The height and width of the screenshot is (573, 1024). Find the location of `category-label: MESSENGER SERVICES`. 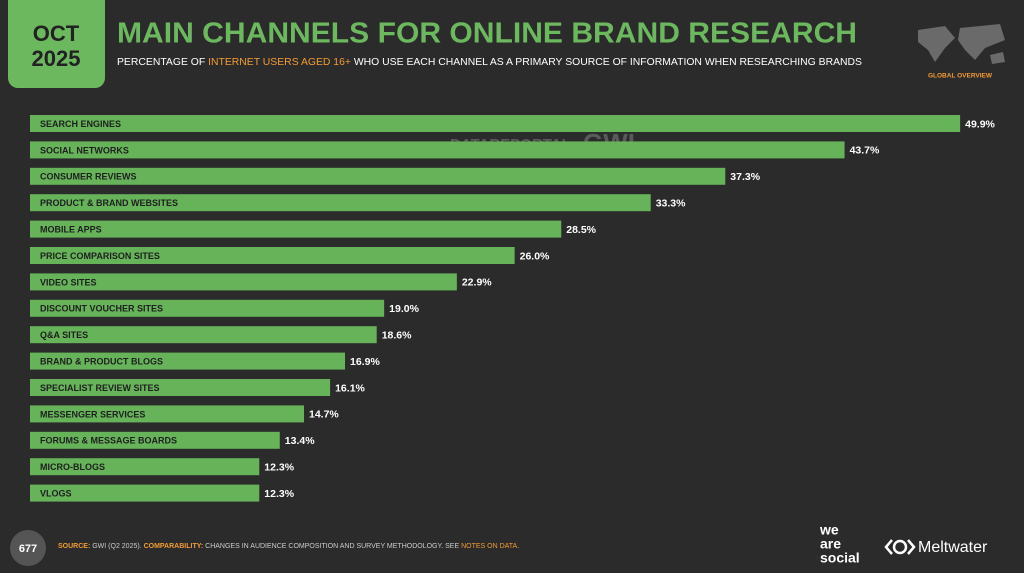

category-label: MESSENGER SERVICES is located at coordinates (92, 414).